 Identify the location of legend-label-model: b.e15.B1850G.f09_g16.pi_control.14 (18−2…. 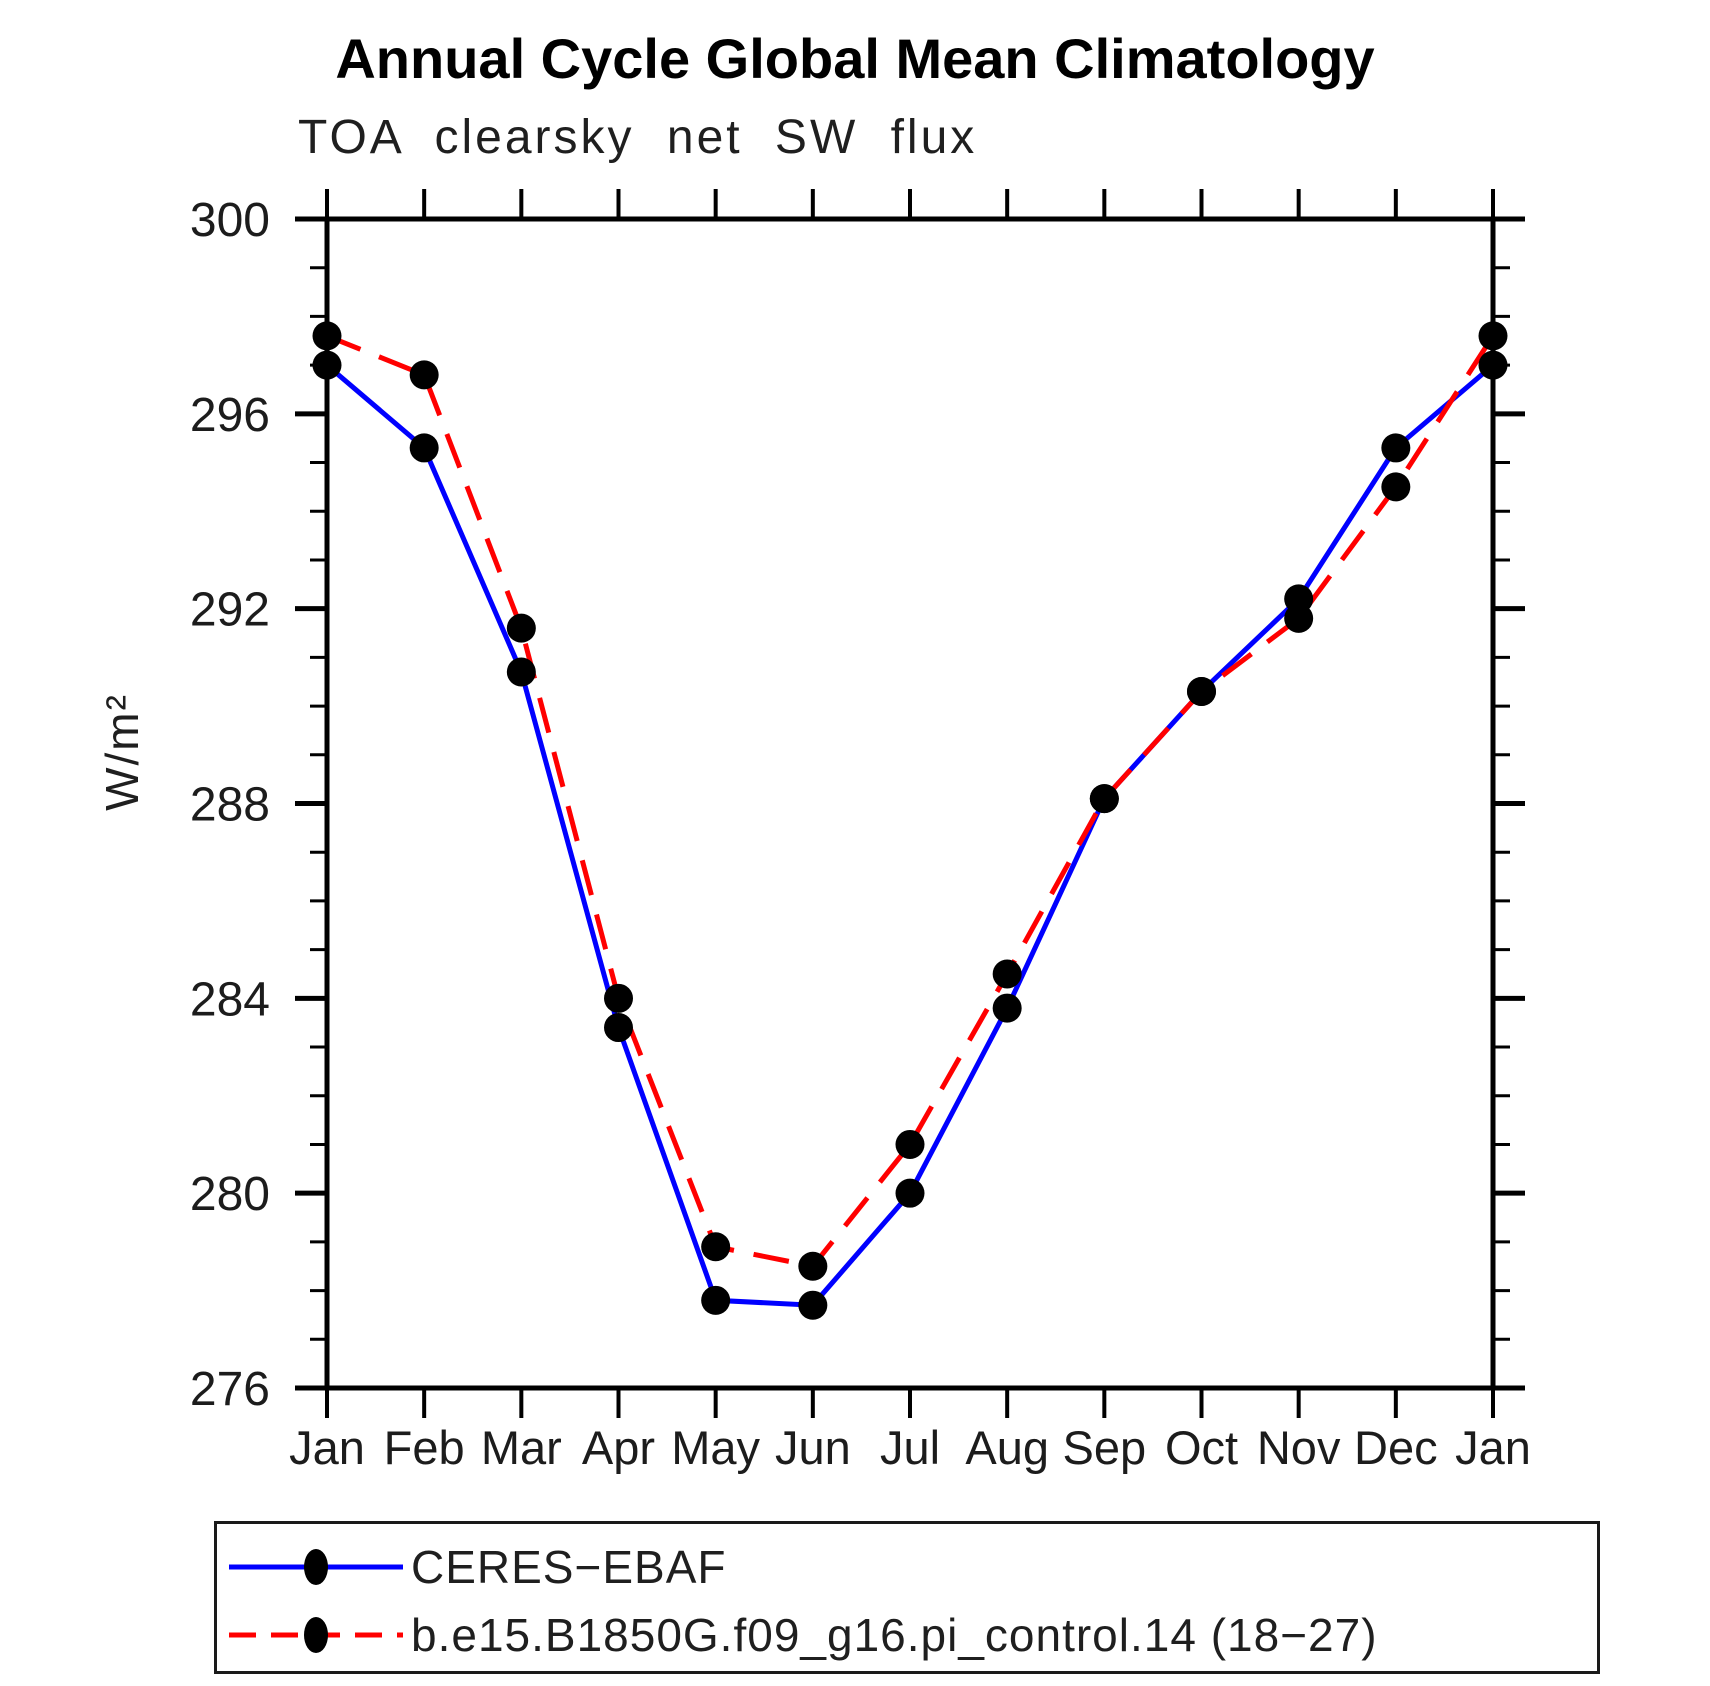
(894, 1635).